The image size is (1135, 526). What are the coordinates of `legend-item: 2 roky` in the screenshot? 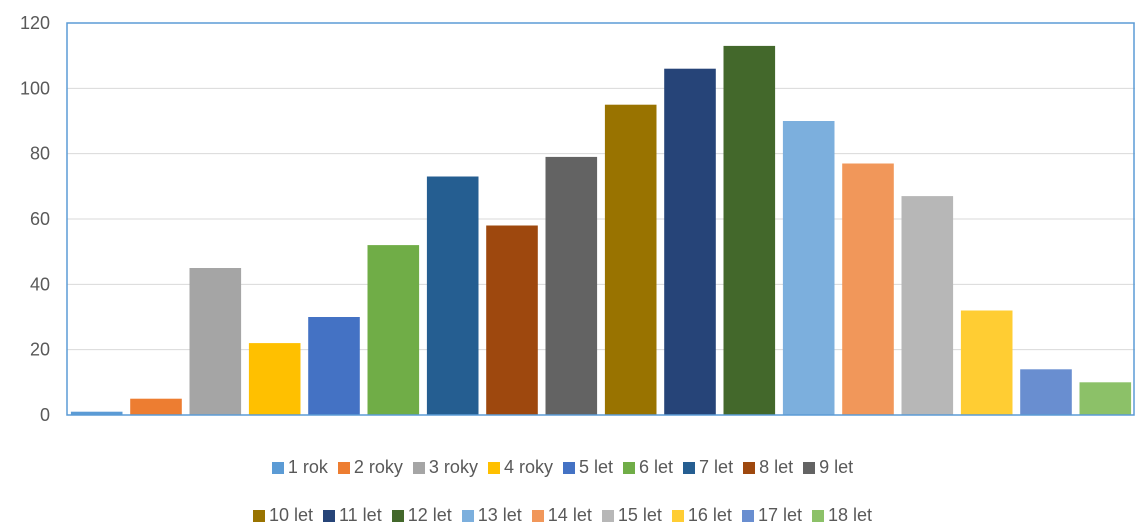 It's located at (370, 467).